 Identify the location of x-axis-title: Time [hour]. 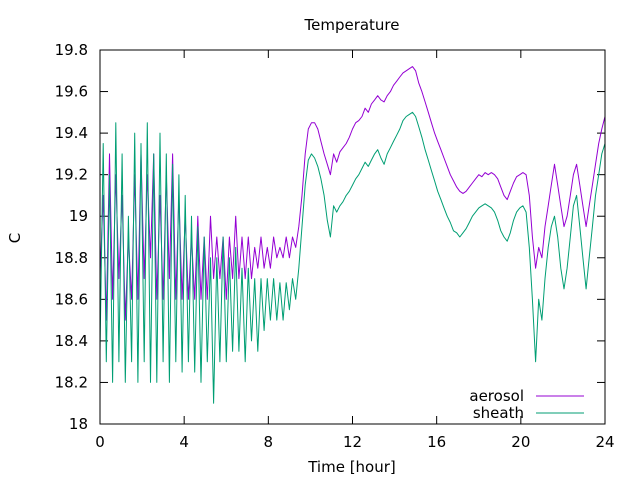
(351, 467).